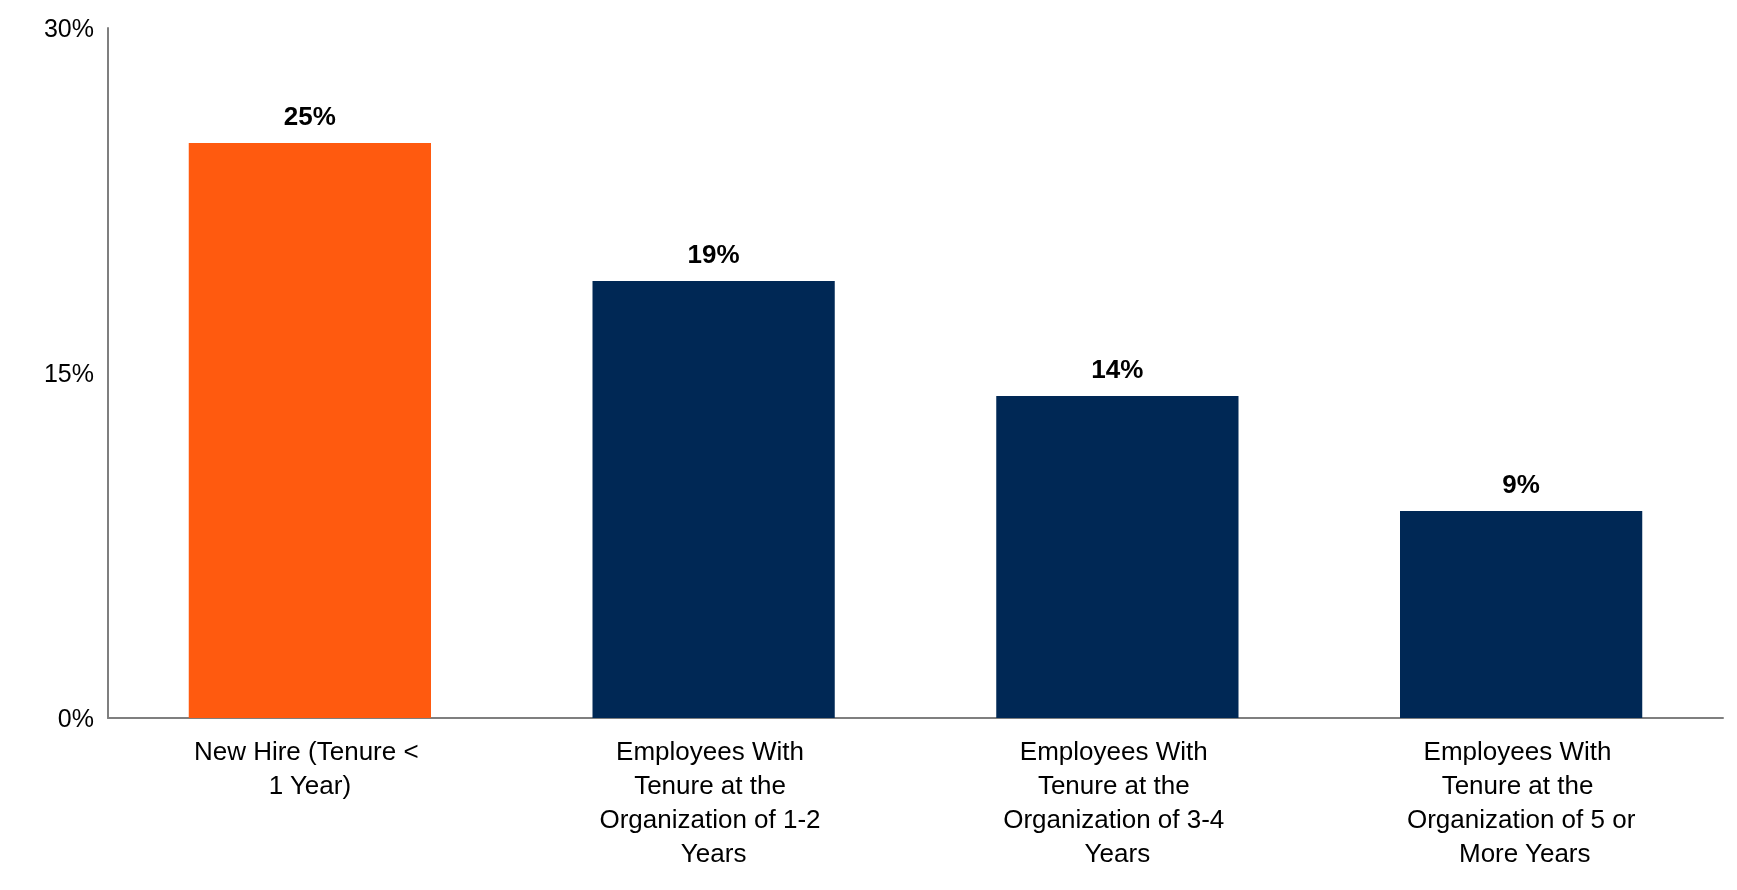  What do you see at coordinates (1117, 369) in the screenshot?
I see `data-label: 14%` at bounding box center [1117, 369].